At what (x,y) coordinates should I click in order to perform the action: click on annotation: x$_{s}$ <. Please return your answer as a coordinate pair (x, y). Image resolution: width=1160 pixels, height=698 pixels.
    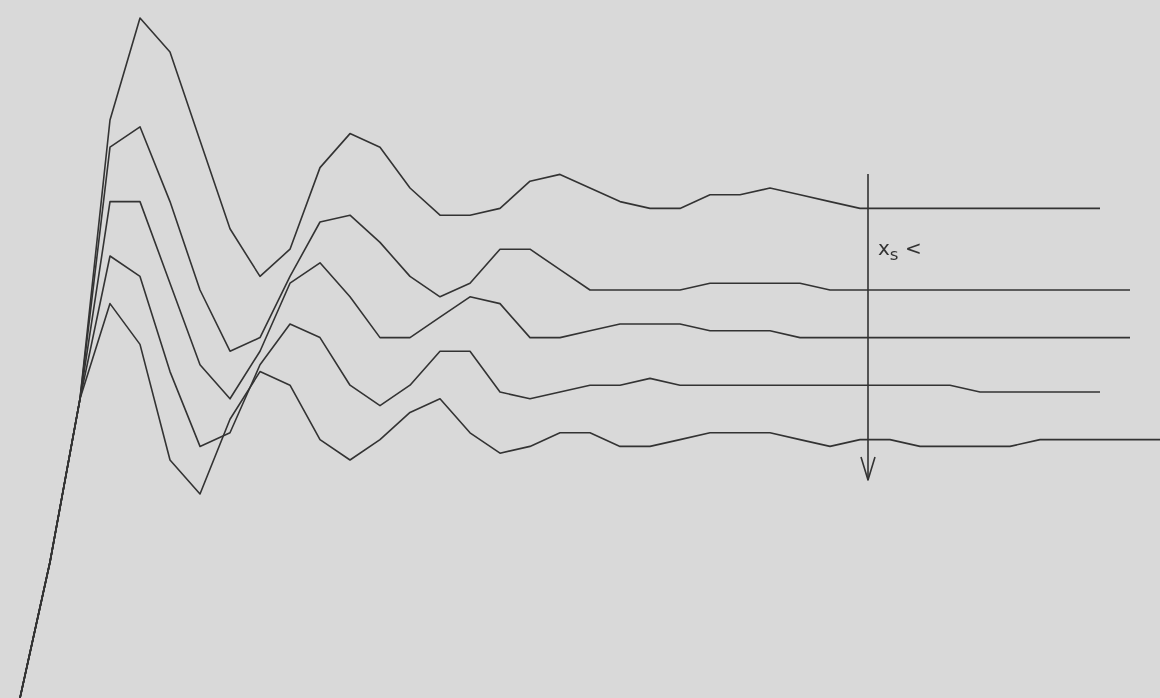
    Looking at the image, I should click on (900, 250).